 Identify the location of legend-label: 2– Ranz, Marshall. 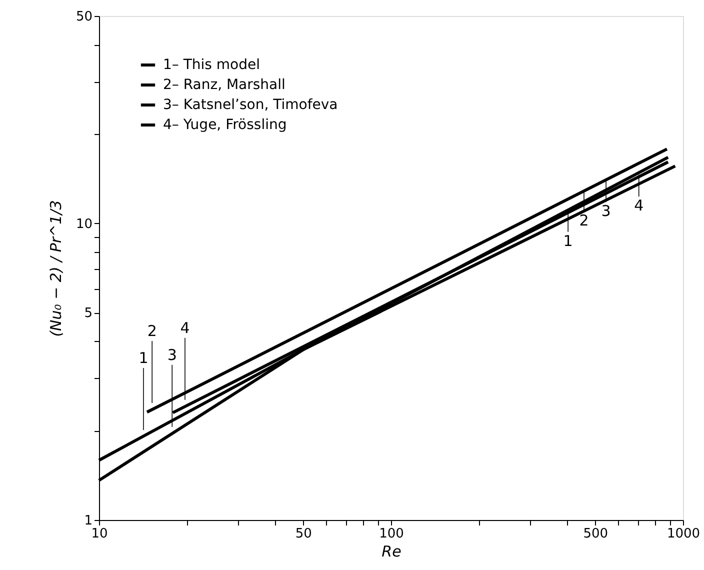
(224, 85).